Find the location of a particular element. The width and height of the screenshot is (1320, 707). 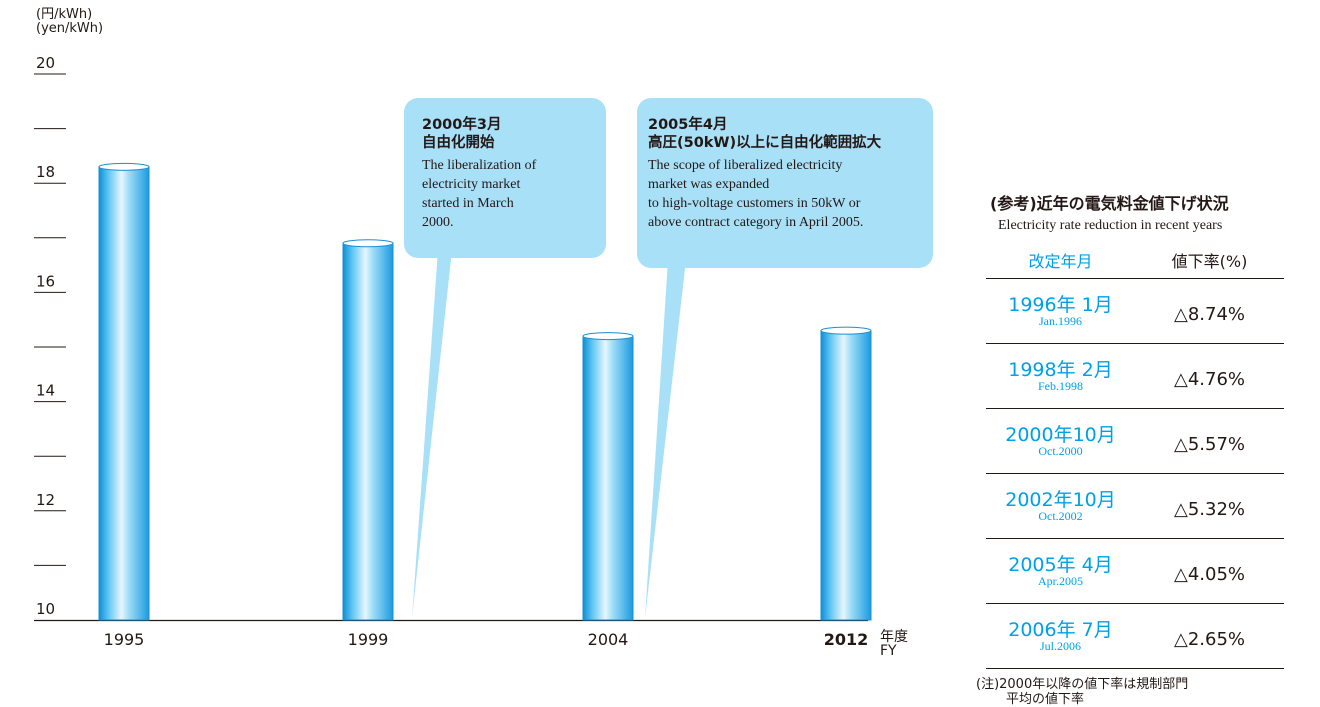

table-row: 2000年10月 Oct.2000 △5.57% is located at coordinates (1135, 441).